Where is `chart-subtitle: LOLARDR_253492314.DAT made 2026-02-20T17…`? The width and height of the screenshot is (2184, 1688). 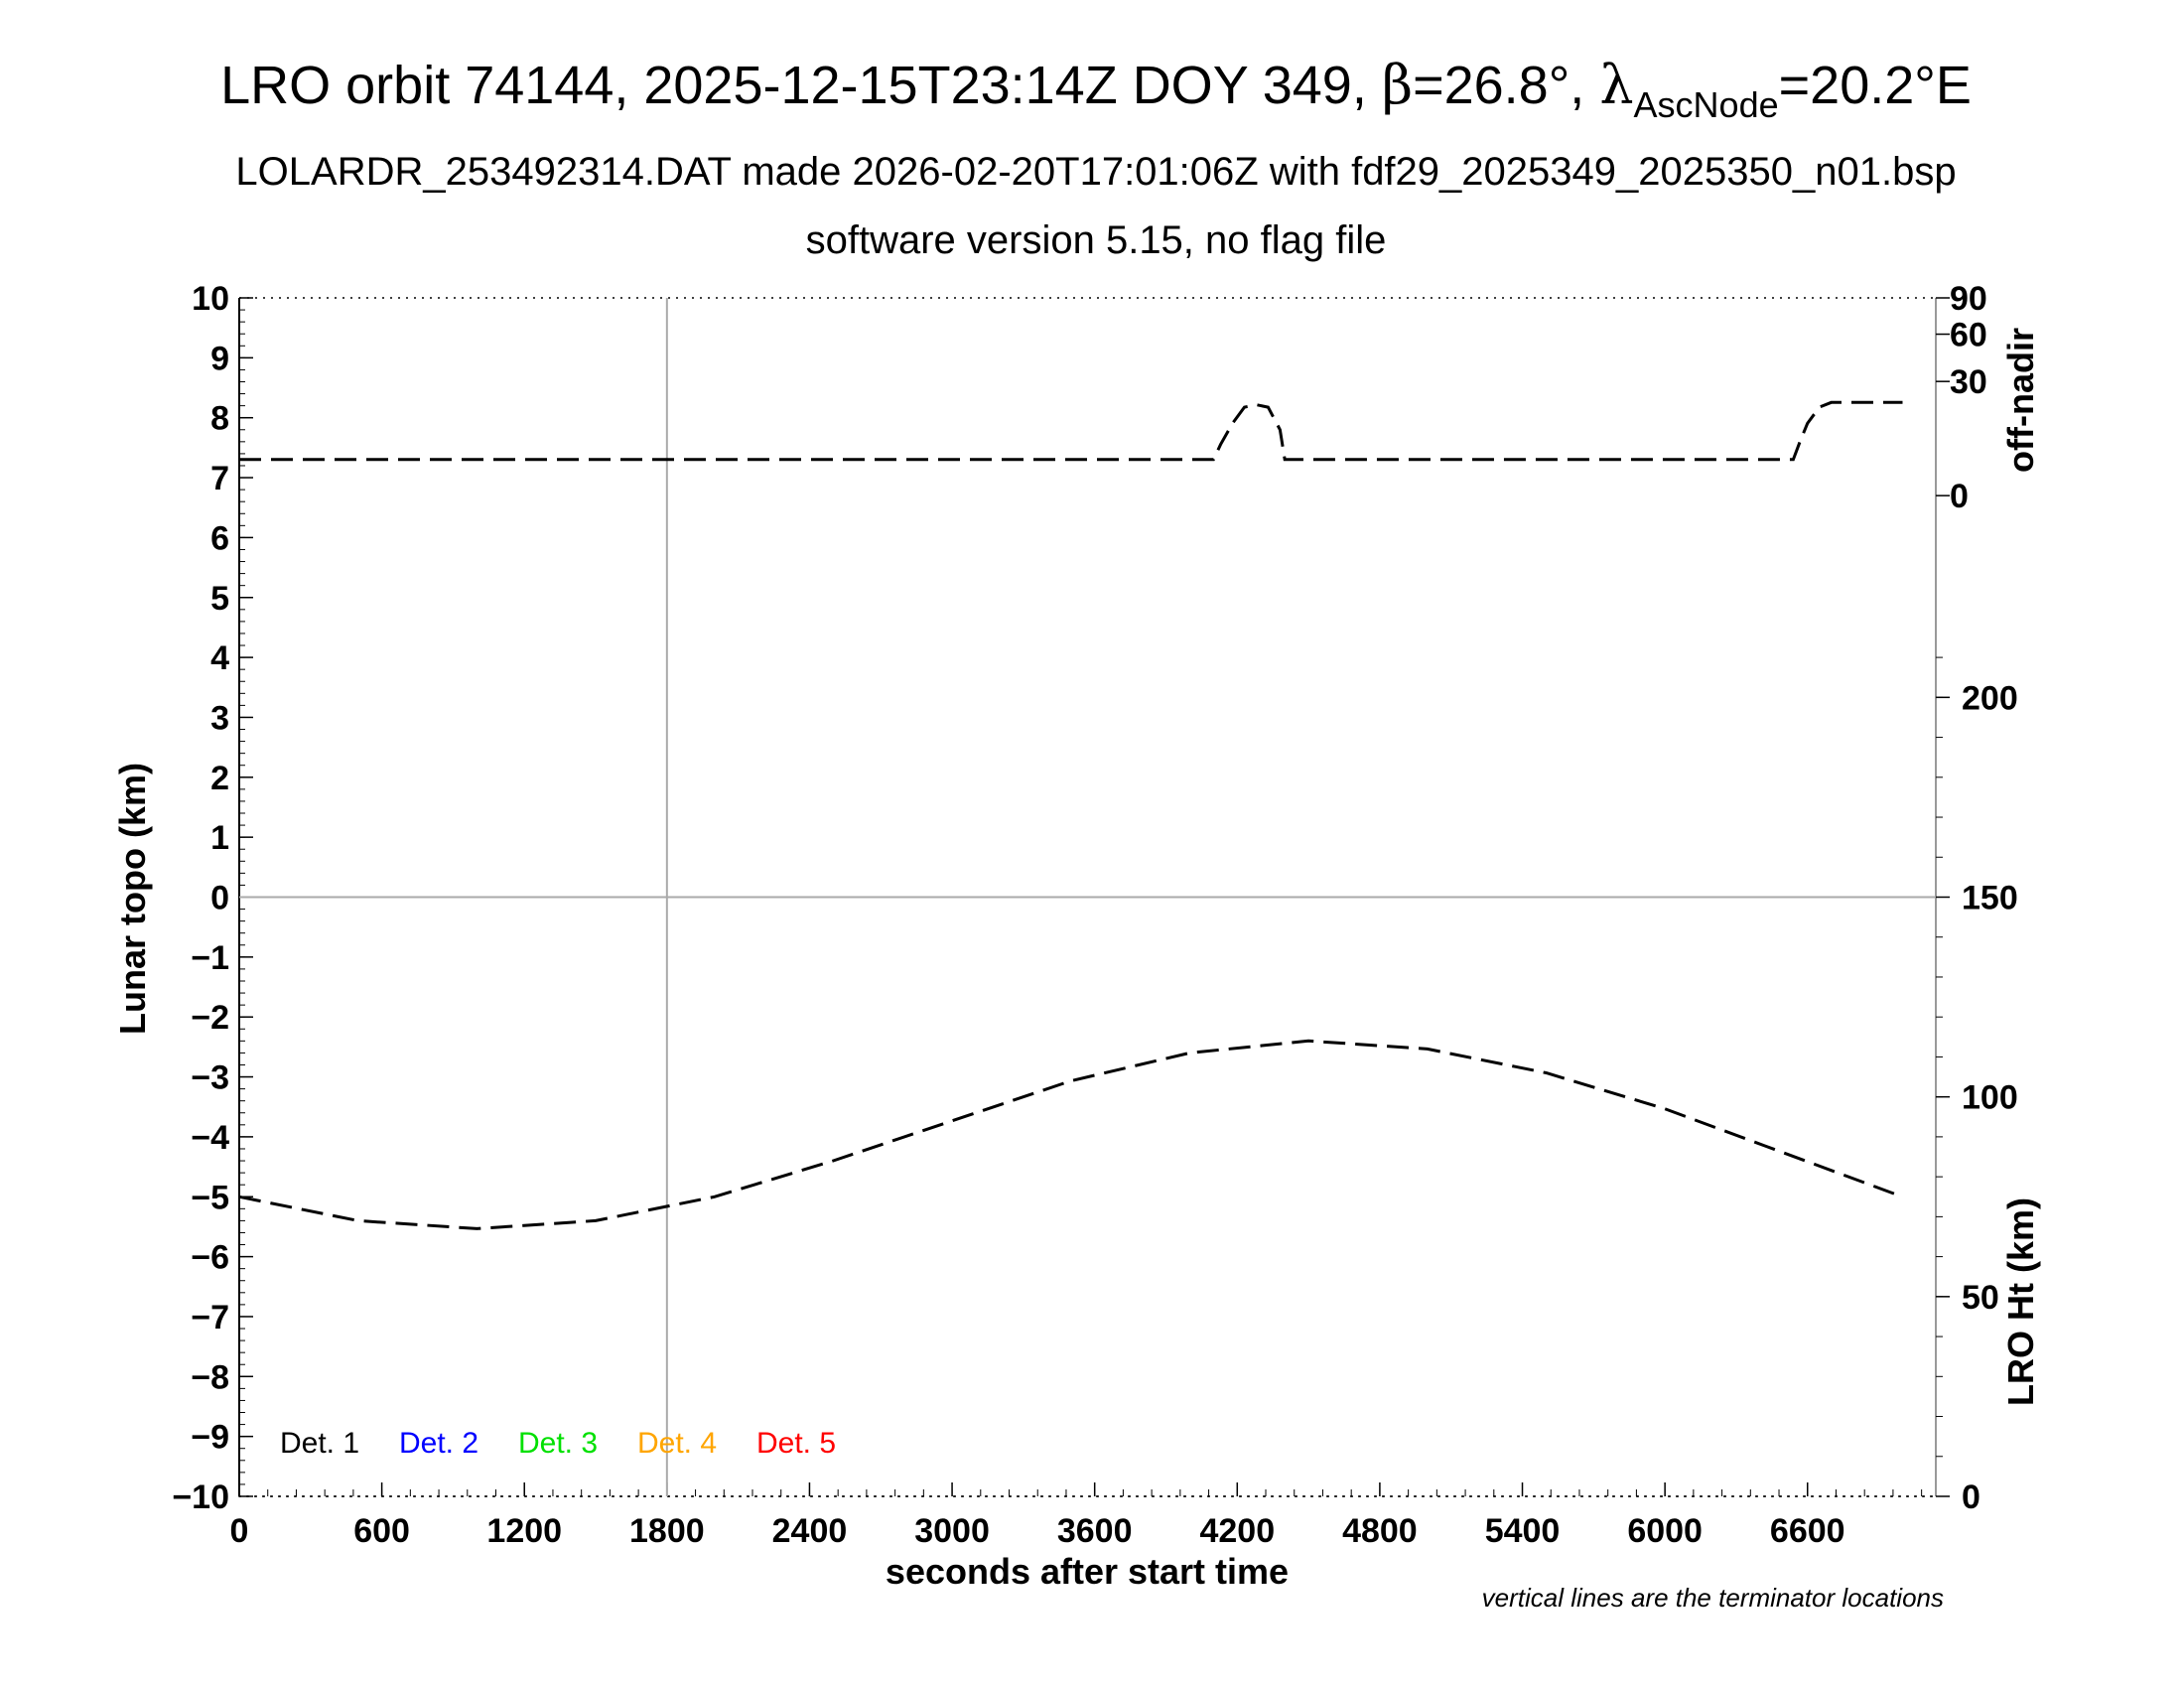
chart-subtitle: LOLARDR_253492314.DAT made 2026-02-20T17… is located at coordinates (1095, 172).